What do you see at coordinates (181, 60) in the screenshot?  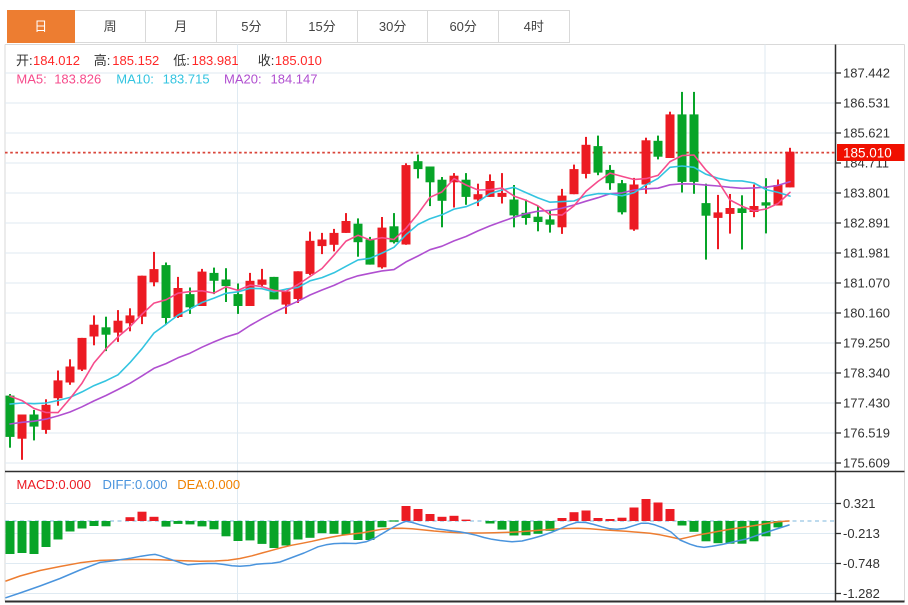 I see `svg-text: 低:` at bounding box center [181, 60].